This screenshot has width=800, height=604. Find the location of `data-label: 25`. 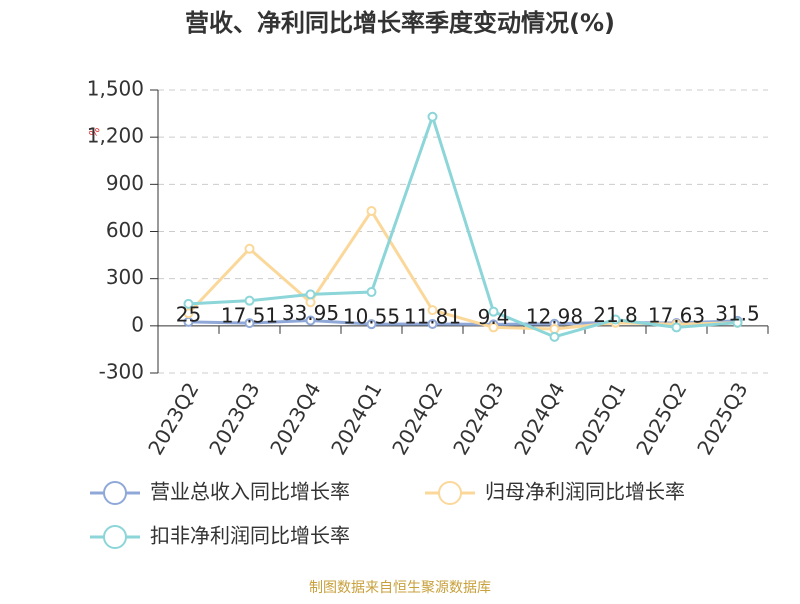

data-label: 25 is located at coordinates (188, 314).